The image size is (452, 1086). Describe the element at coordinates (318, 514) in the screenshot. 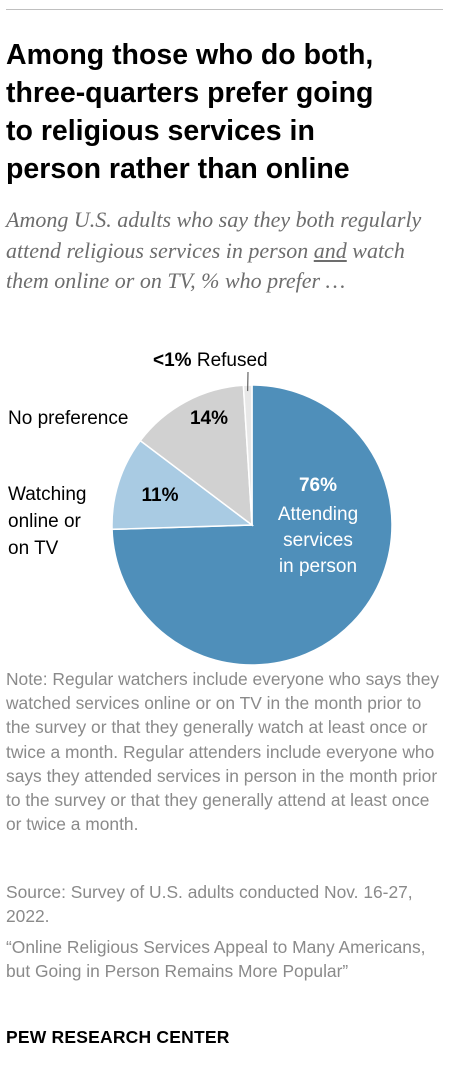

I see `slice-label-in-person-line-1: Attending` at that location.